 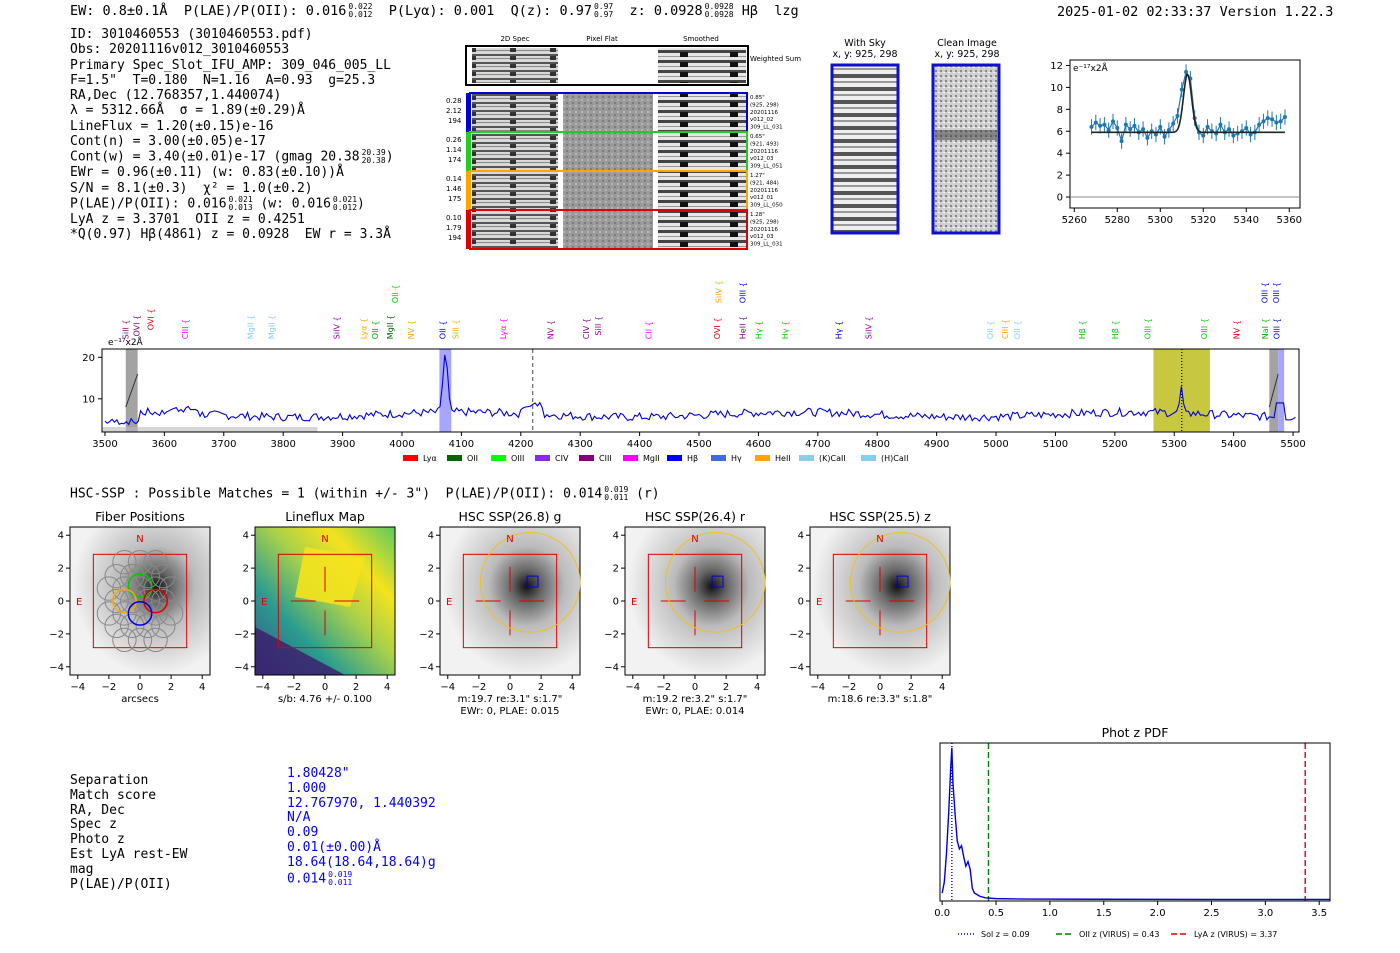 What do you see at coordinates (454, 228) in the screenshot?
I see `cutout-row-b: 1.79` at bounding box center [454, 228].